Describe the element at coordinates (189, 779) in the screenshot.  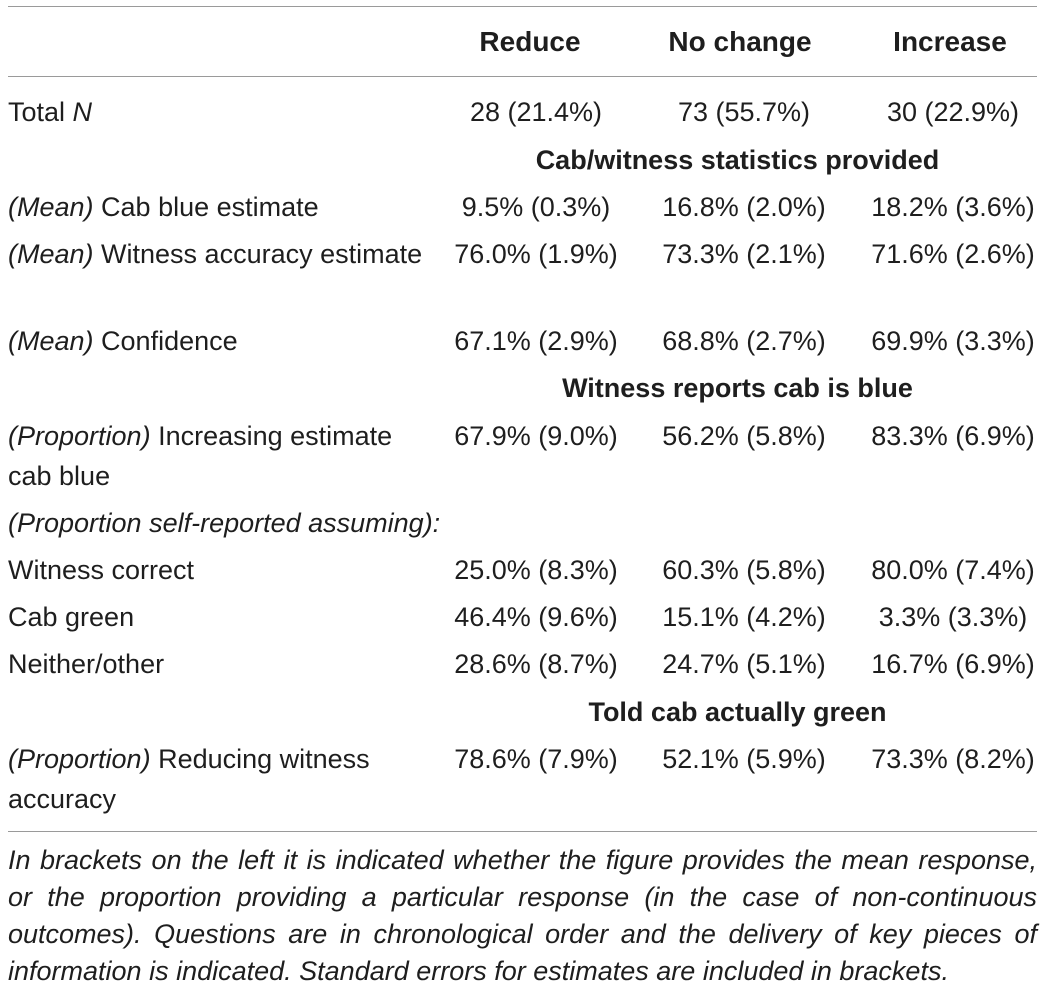
I see `row-label: (Proportion) Reducing witness accuracy` at that location.